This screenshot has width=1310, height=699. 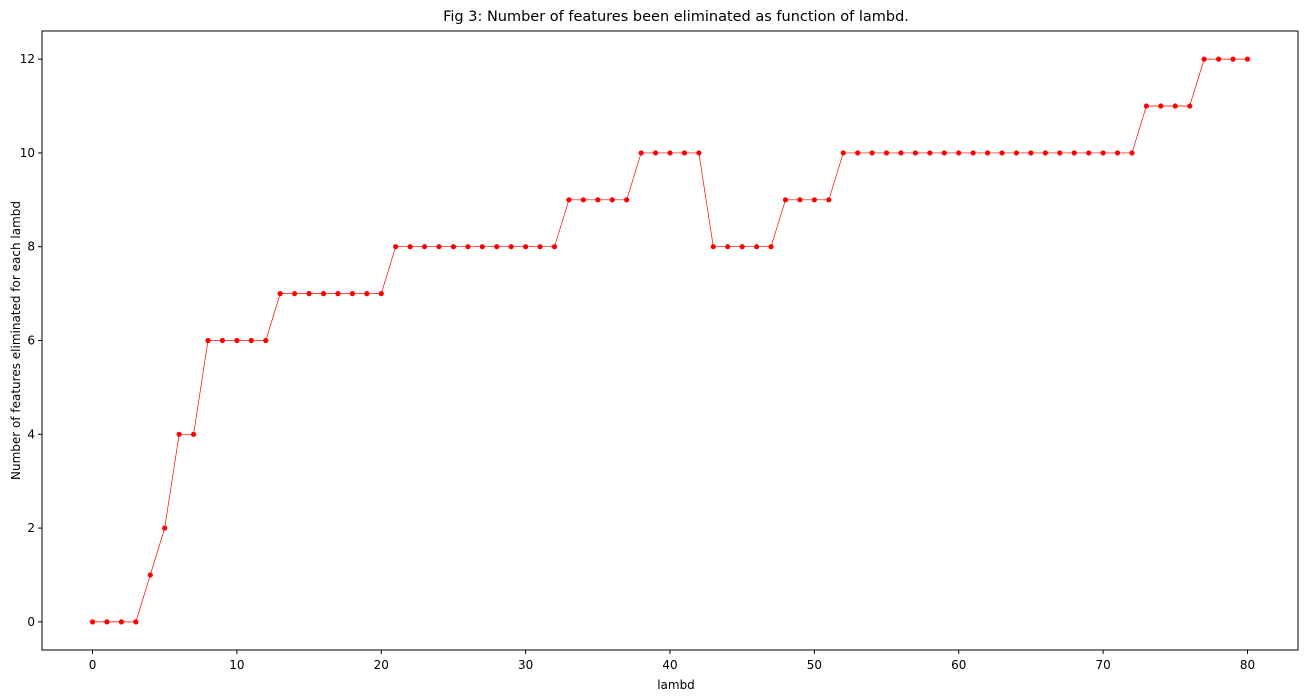 I want to click on y-tick-label: 2, so click(x=31, y=528).